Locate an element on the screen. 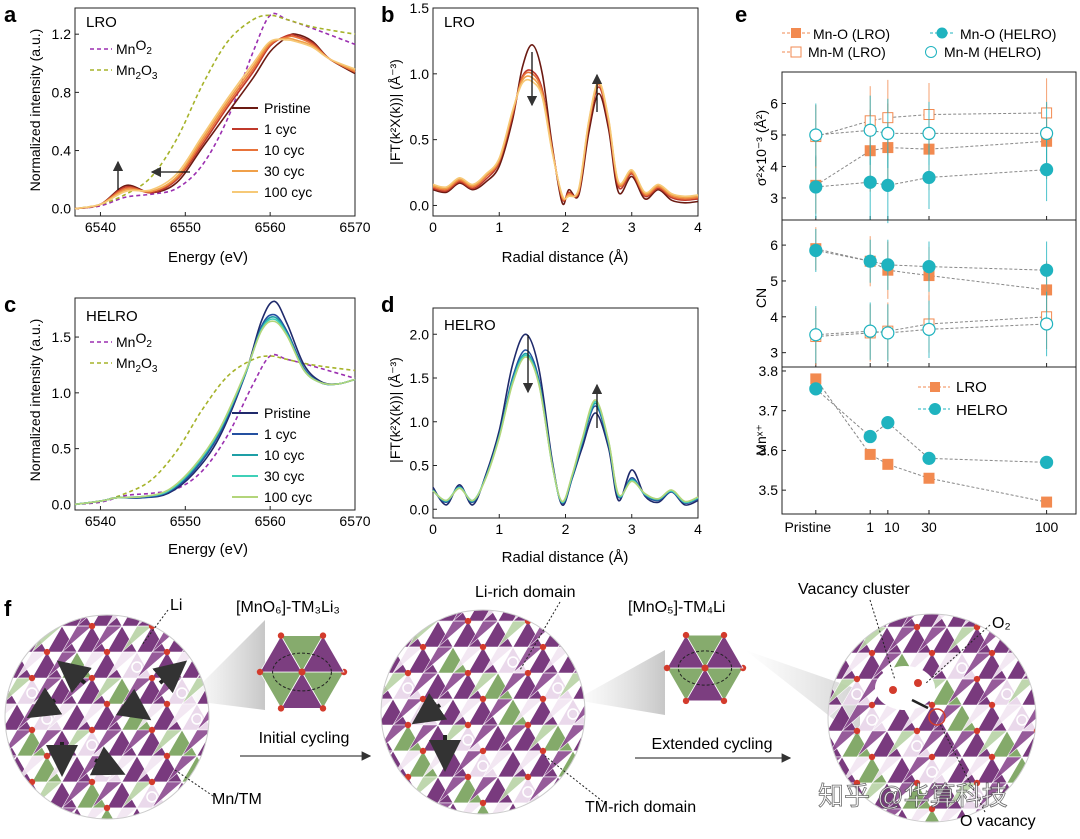  label-o-vacancy: O vacancy is located at coordinates (998, 821).